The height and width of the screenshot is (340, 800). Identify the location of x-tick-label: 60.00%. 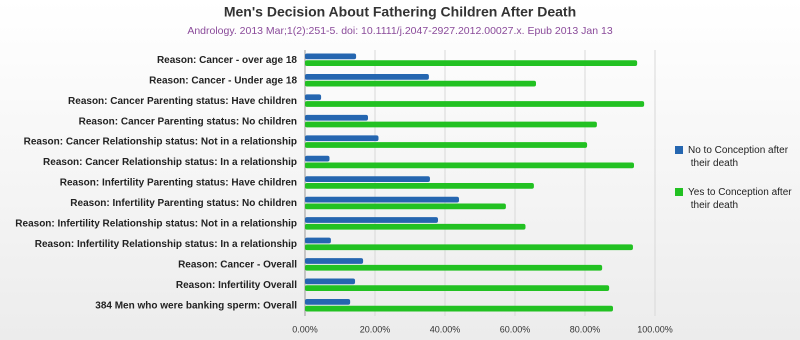
(515, 329).